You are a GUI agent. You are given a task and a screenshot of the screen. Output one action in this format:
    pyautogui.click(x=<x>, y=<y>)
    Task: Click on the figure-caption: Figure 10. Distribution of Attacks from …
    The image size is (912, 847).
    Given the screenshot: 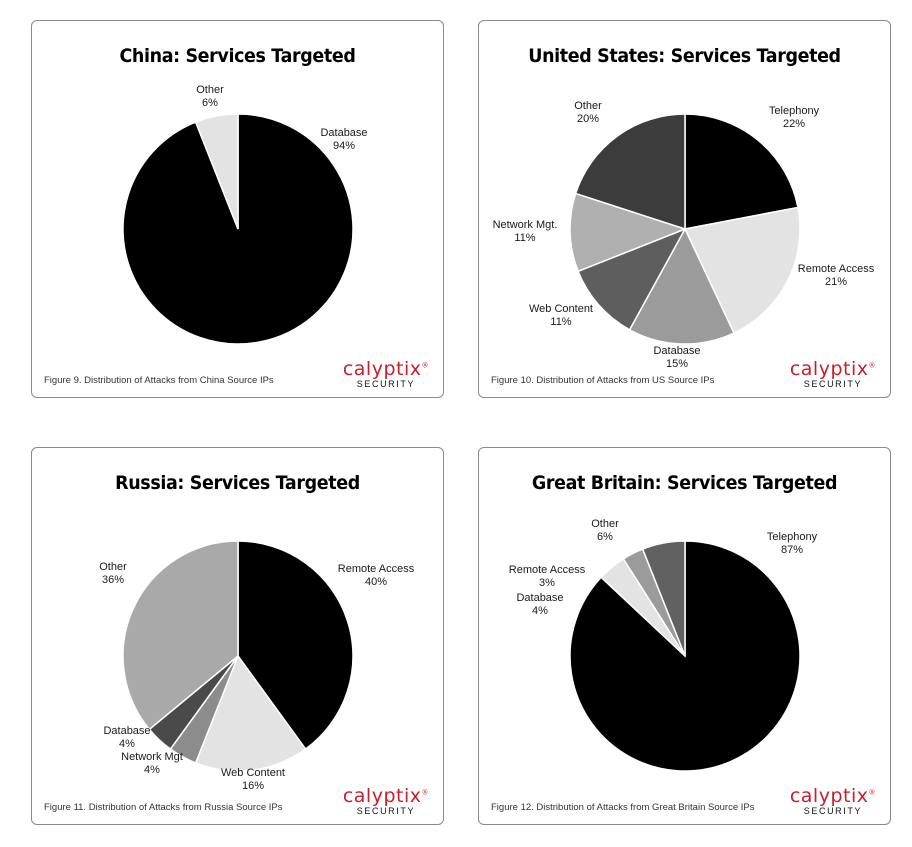 What is the action you would take?
    pyautogui.click(x=603, y=380)
    